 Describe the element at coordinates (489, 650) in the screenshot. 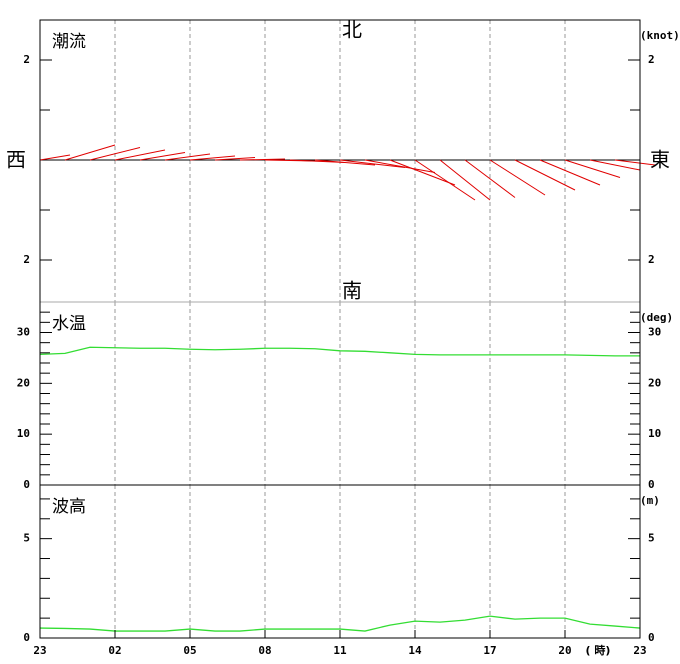

I see `x-tick-label: 17` at that location.